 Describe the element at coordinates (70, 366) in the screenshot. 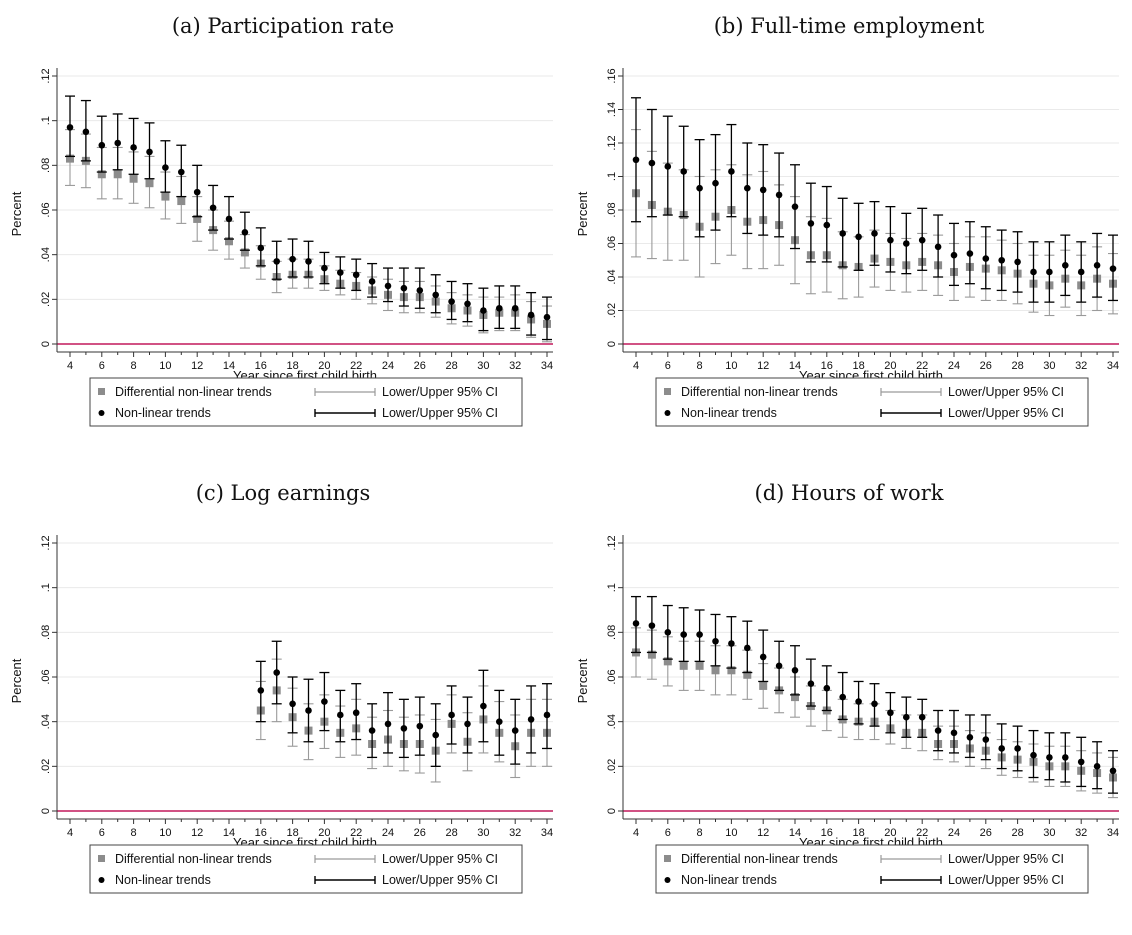

I see `x-tick-label: 4` at that location.